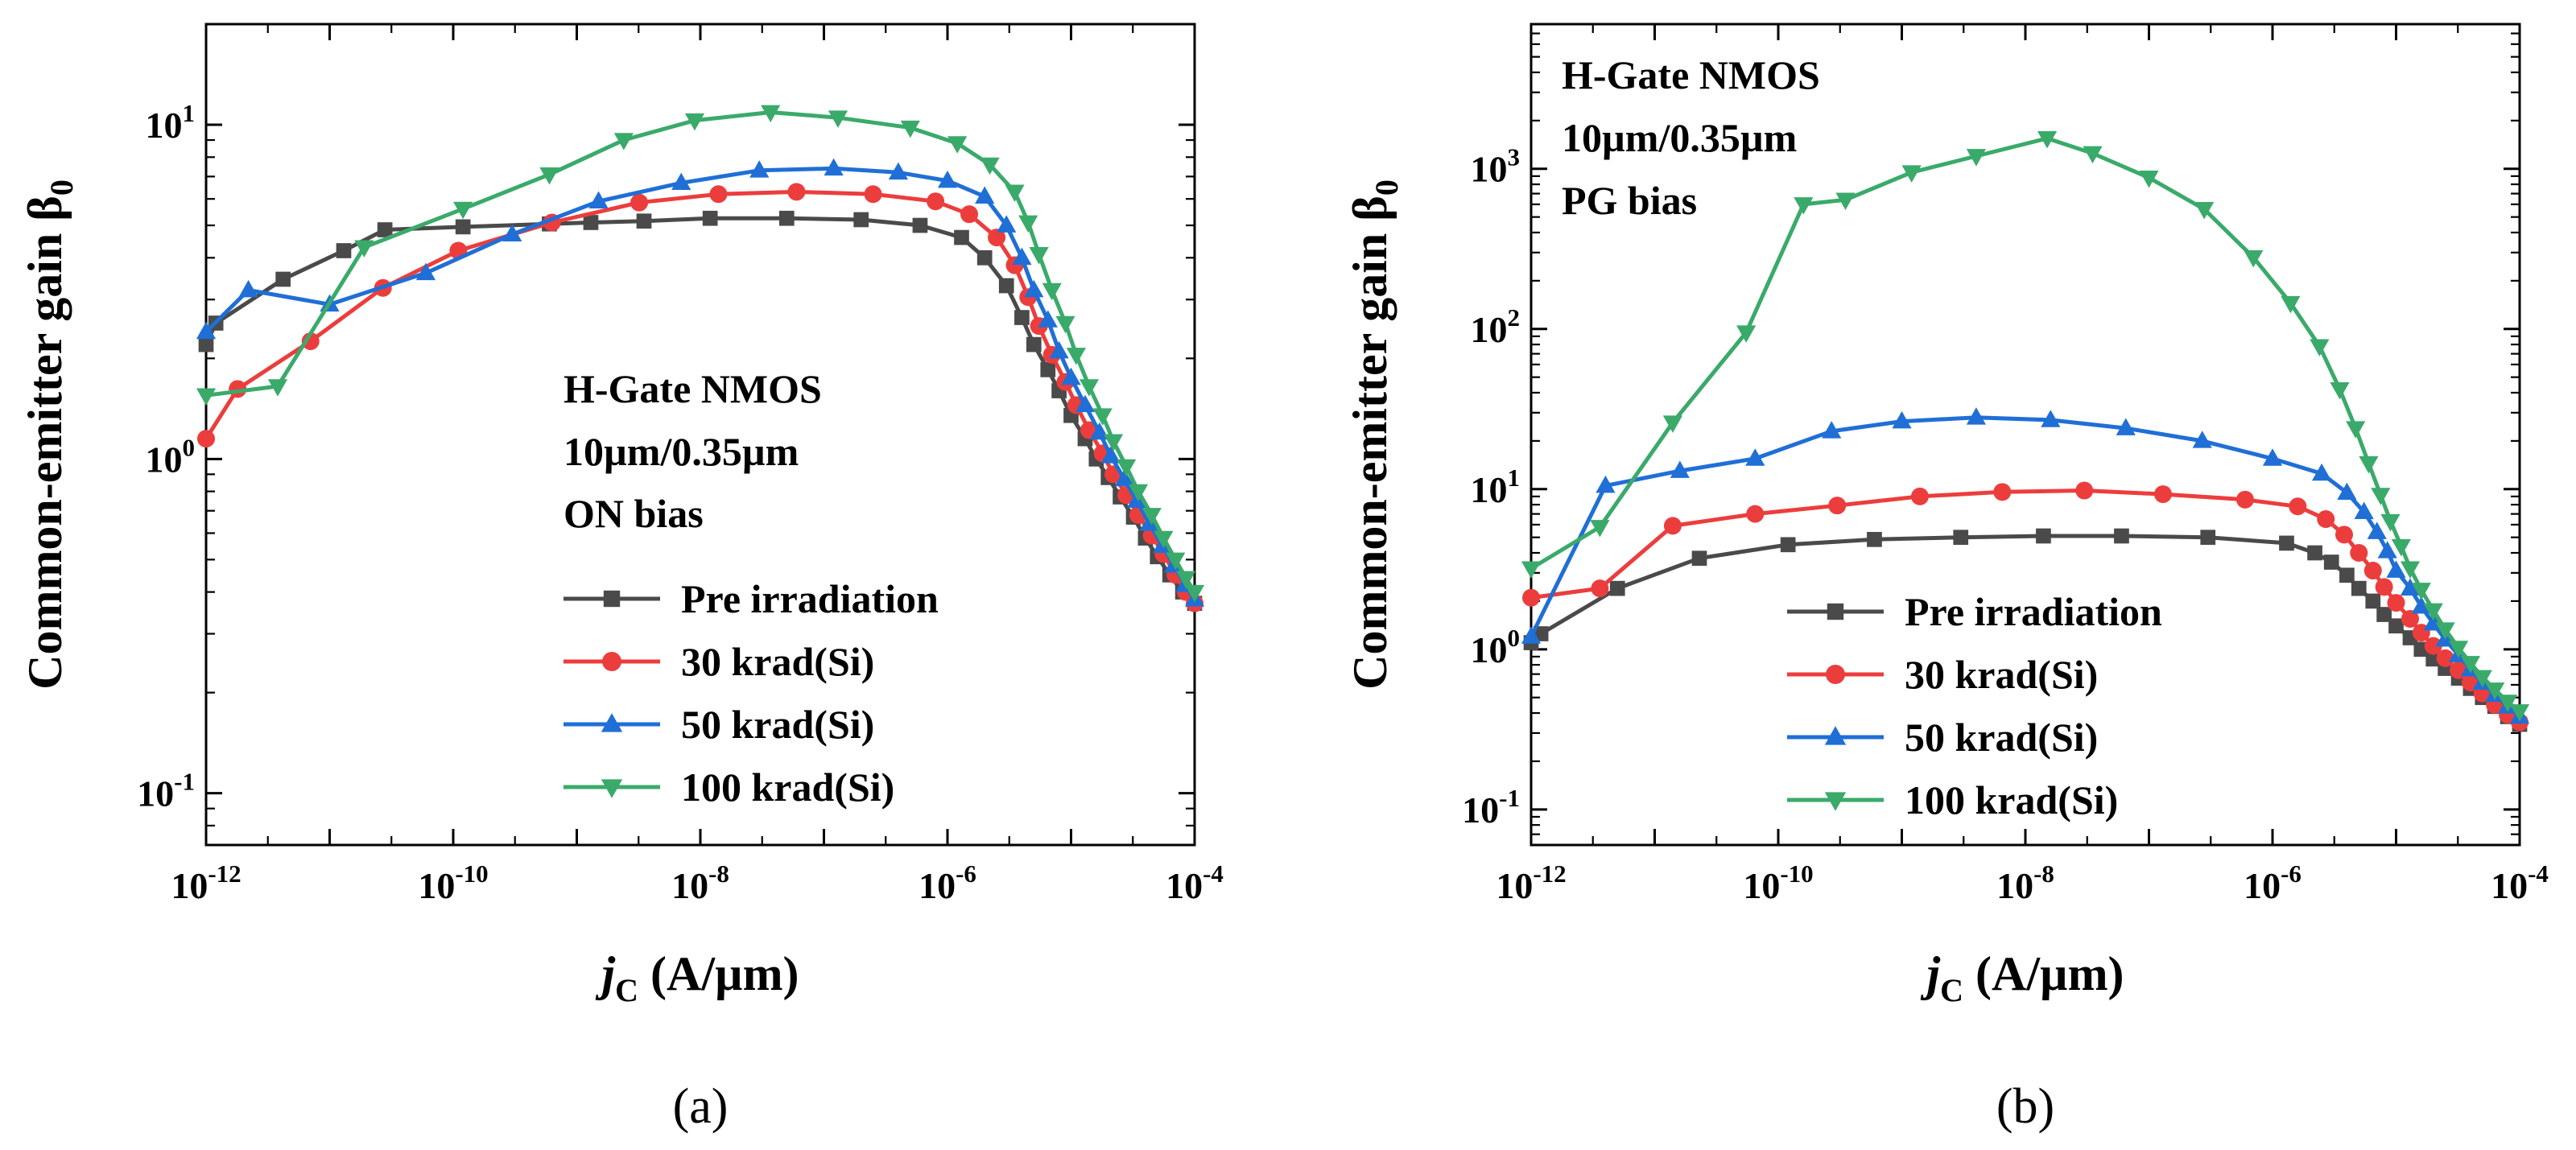  Describe the element at coordinates (49, 435) in the screenshot. I see `y-axis-title: Common-emitter gain β0` at that location.